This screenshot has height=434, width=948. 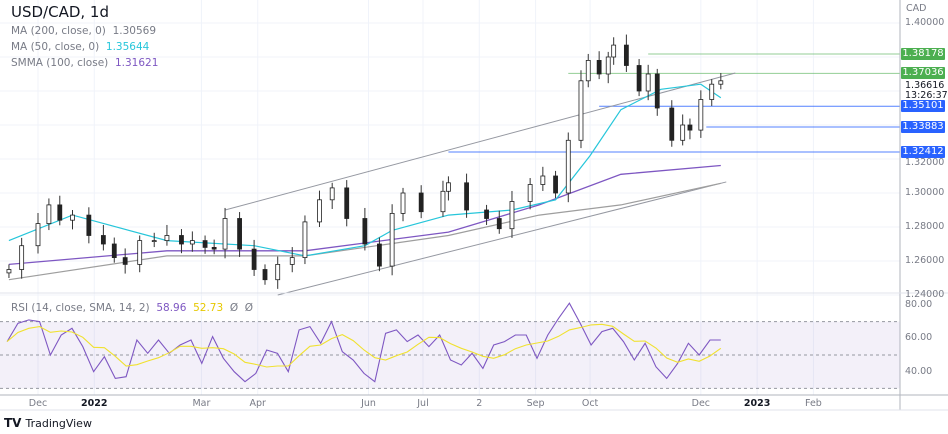 What do you see at coordinates (923, 151) in the screenshot?
I see `price-level-label: 1.32412` at bounding box center [923, 151].